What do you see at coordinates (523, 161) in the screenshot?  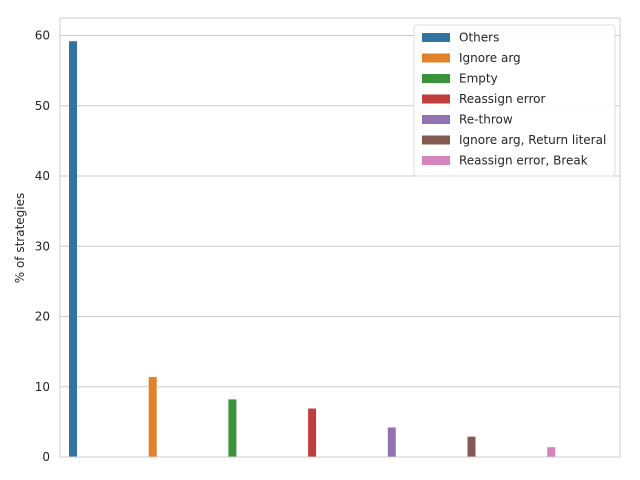 I see `legend-label: Reassign error, Break` at bounding box center [523, 161].